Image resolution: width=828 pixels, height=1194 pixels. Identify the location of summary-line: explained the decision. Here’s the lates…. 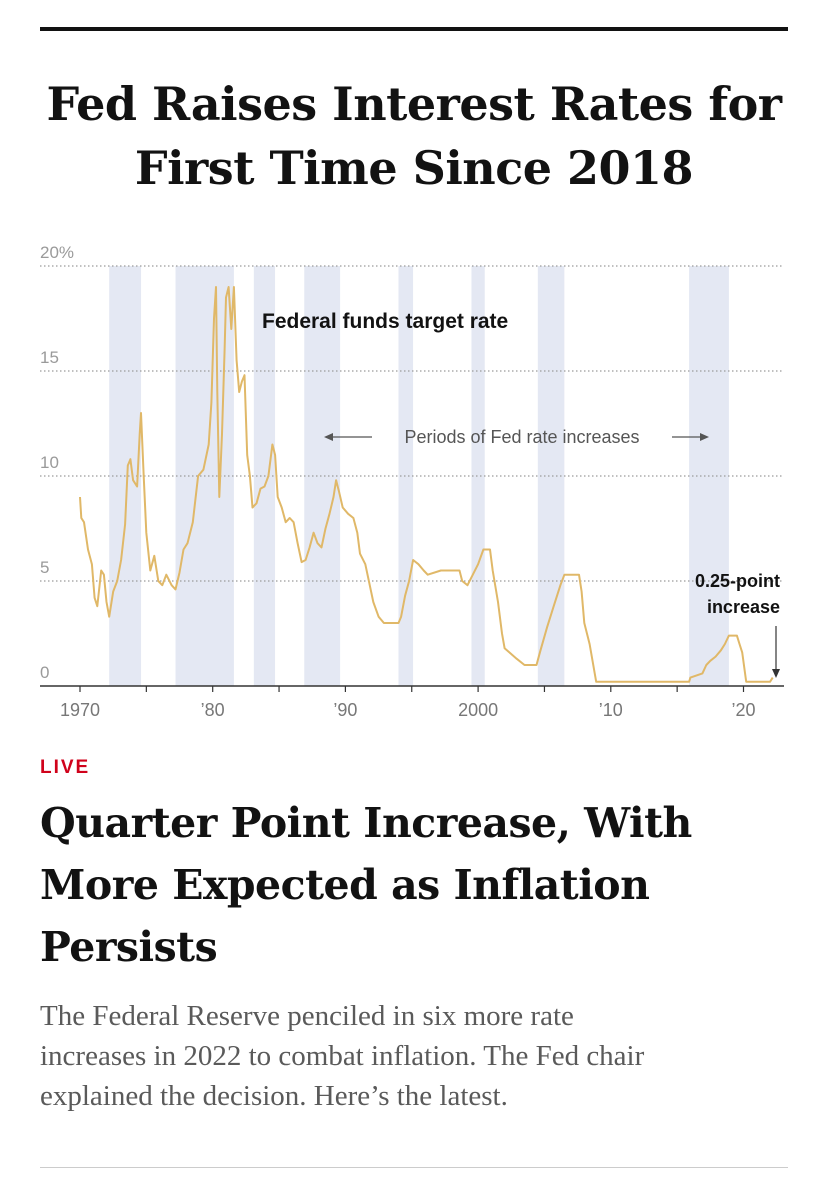
(274, 1096).